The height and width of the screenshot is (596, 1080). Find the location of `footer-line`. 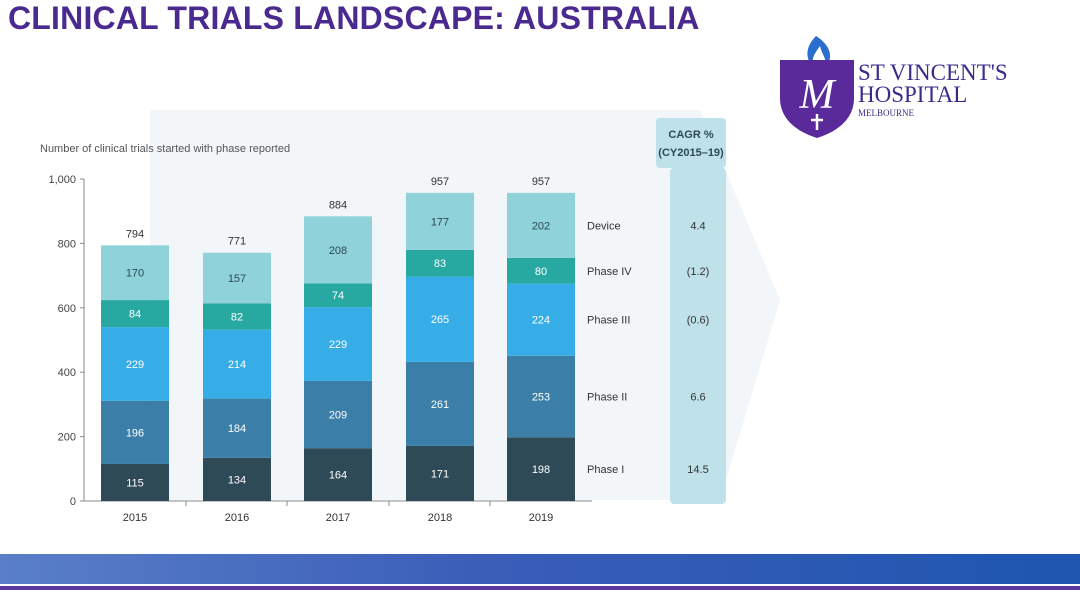

footer-line is located at coordinates (540, 588).